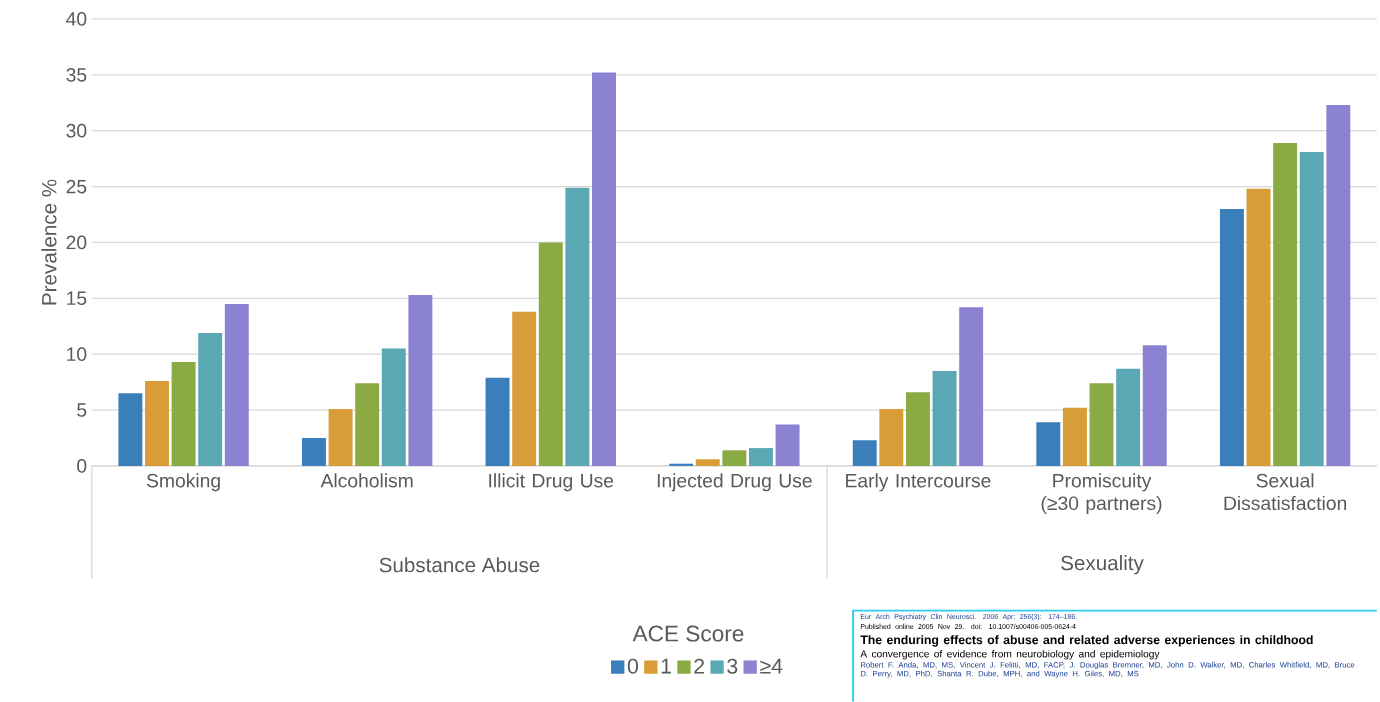 The height and width of the screenshot is (702, 1380). I want to click on text: Sexuality, so click(1102, 564).